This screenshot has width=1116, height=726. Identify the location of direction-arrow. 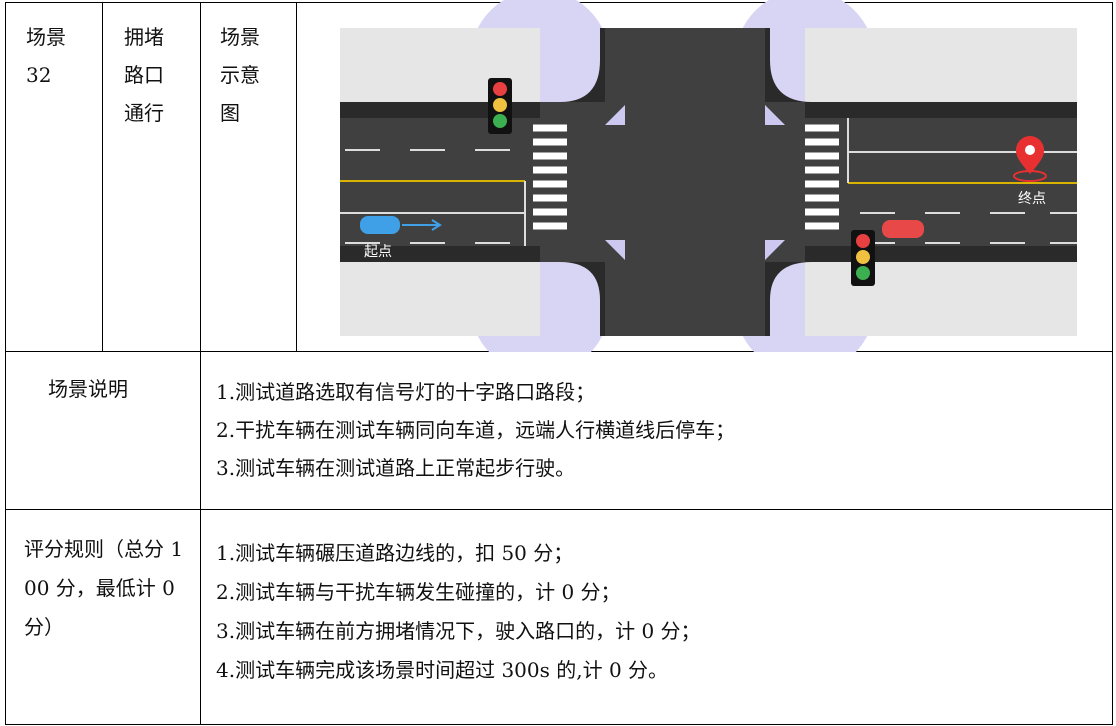
(436, 225).